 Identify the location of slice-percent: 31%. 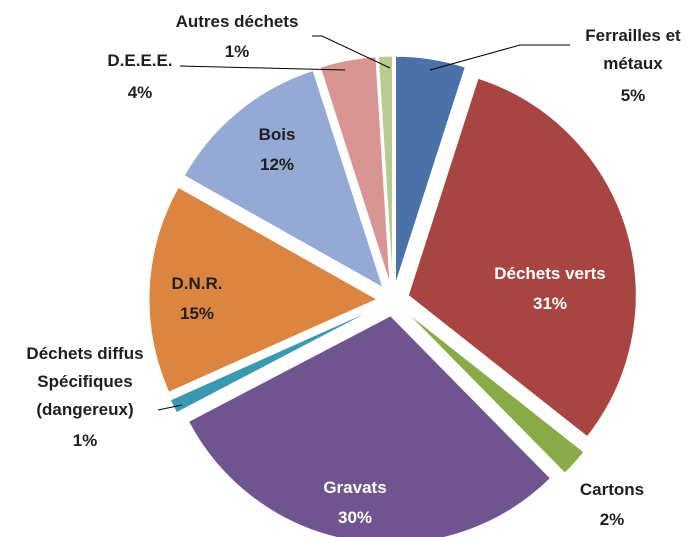
(550, 303).